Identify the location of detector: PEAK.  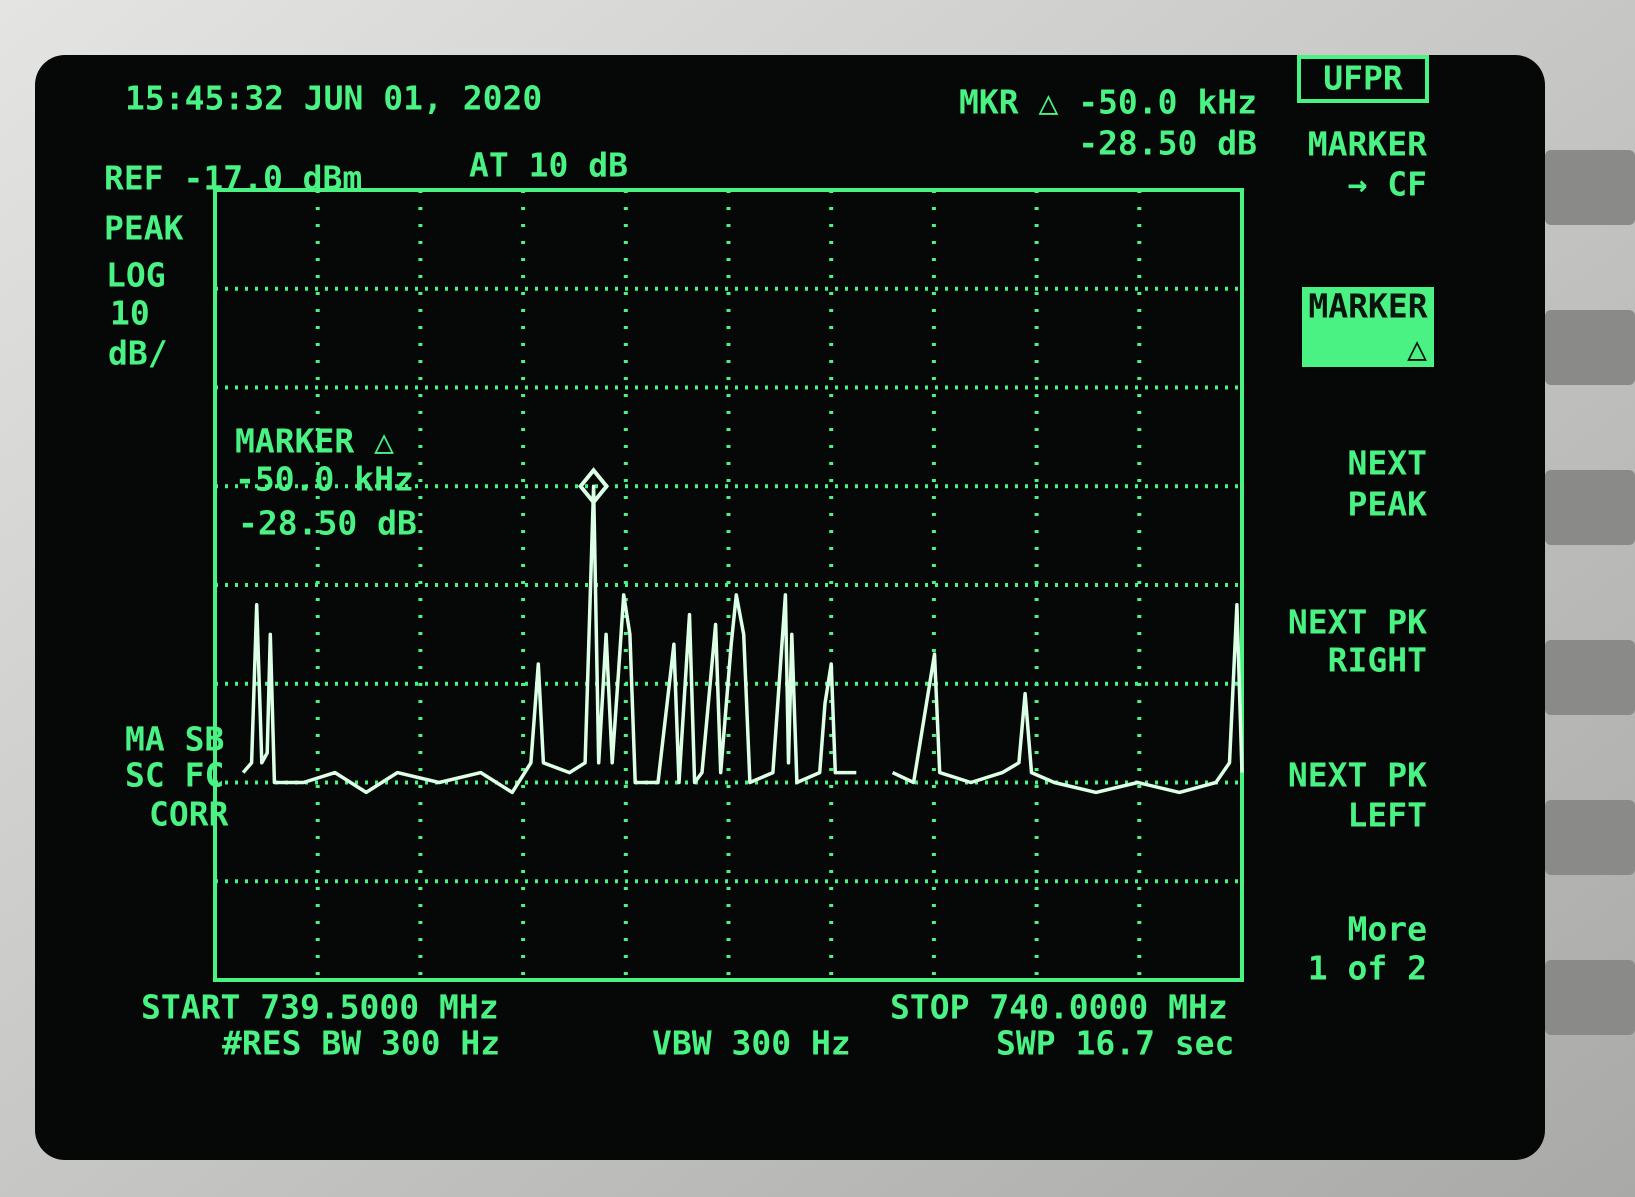
(144, 228).